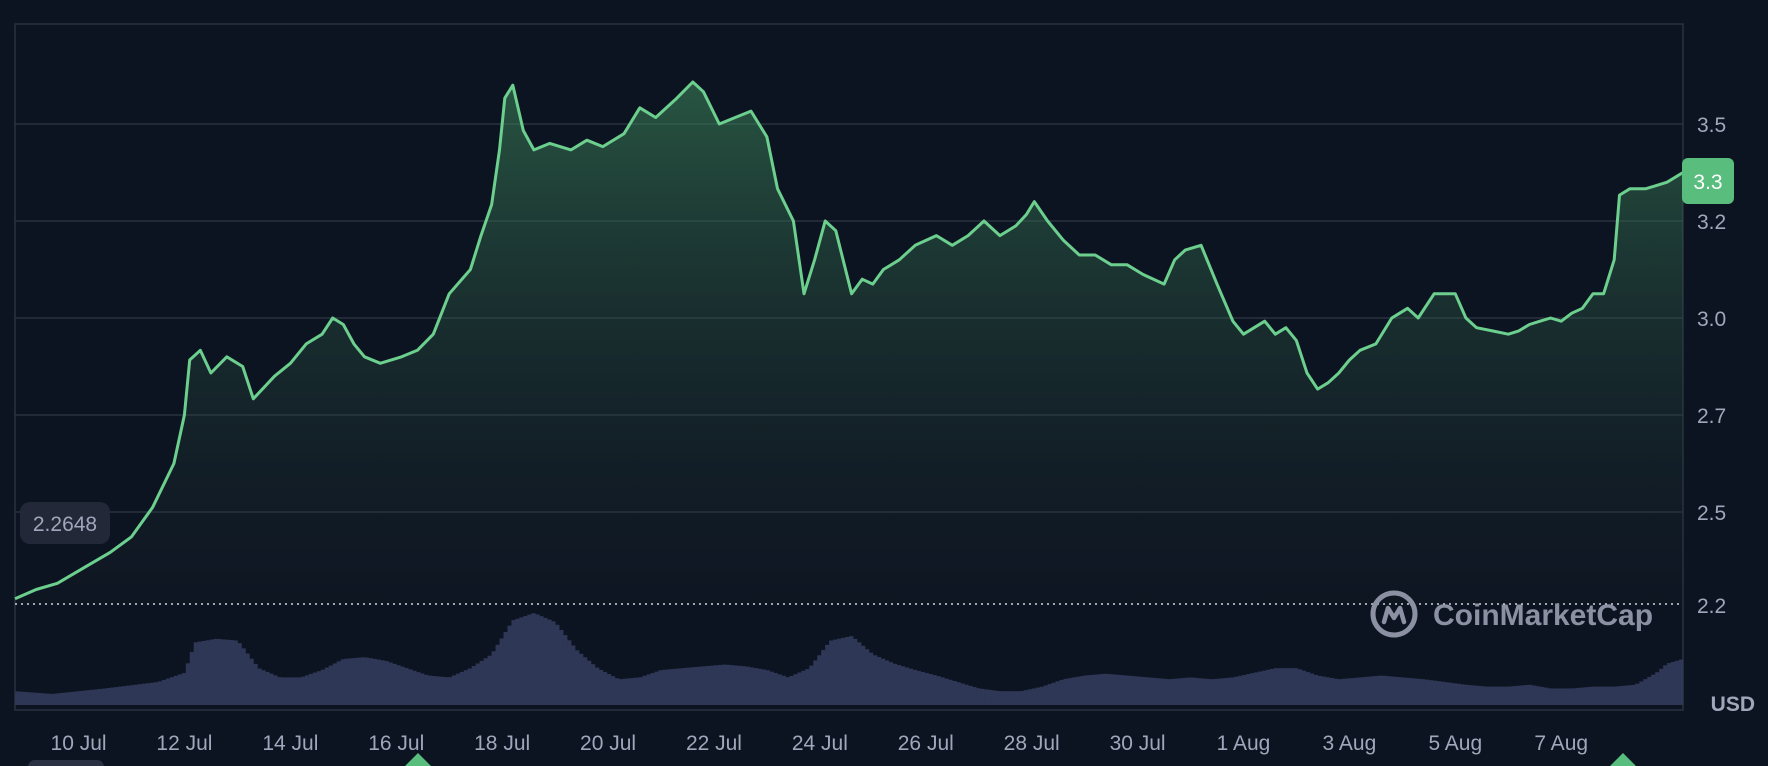 This screenshot has width=1768, height=766. What do you see at coordinates (1711, 416) in the screenshot?
I see `y-tick-label: 2.7` at bounding box center [1711, 416].